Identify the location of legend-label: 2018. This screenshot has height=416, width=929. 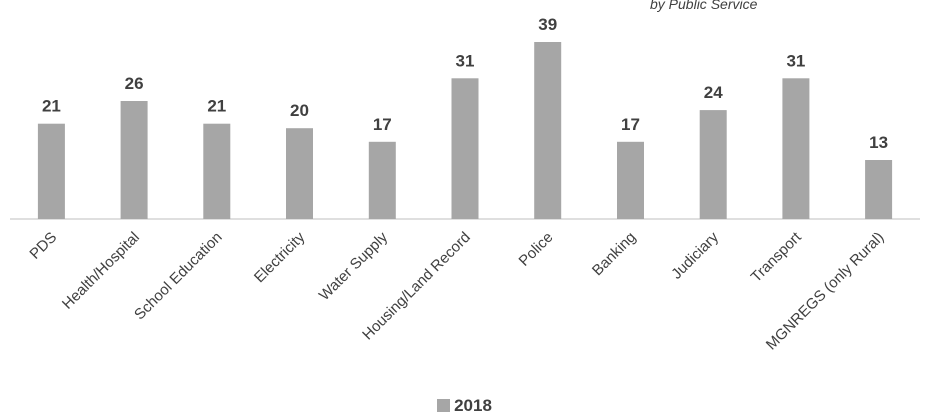
(473, 405).